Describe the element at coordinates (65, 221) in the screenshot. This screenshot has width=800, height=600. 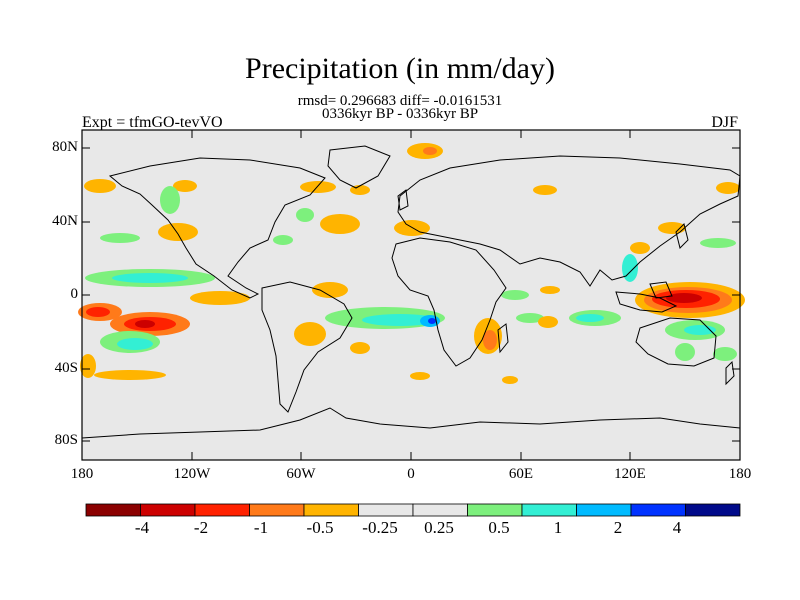
I see `lat-label-40n: 40N` at that location.